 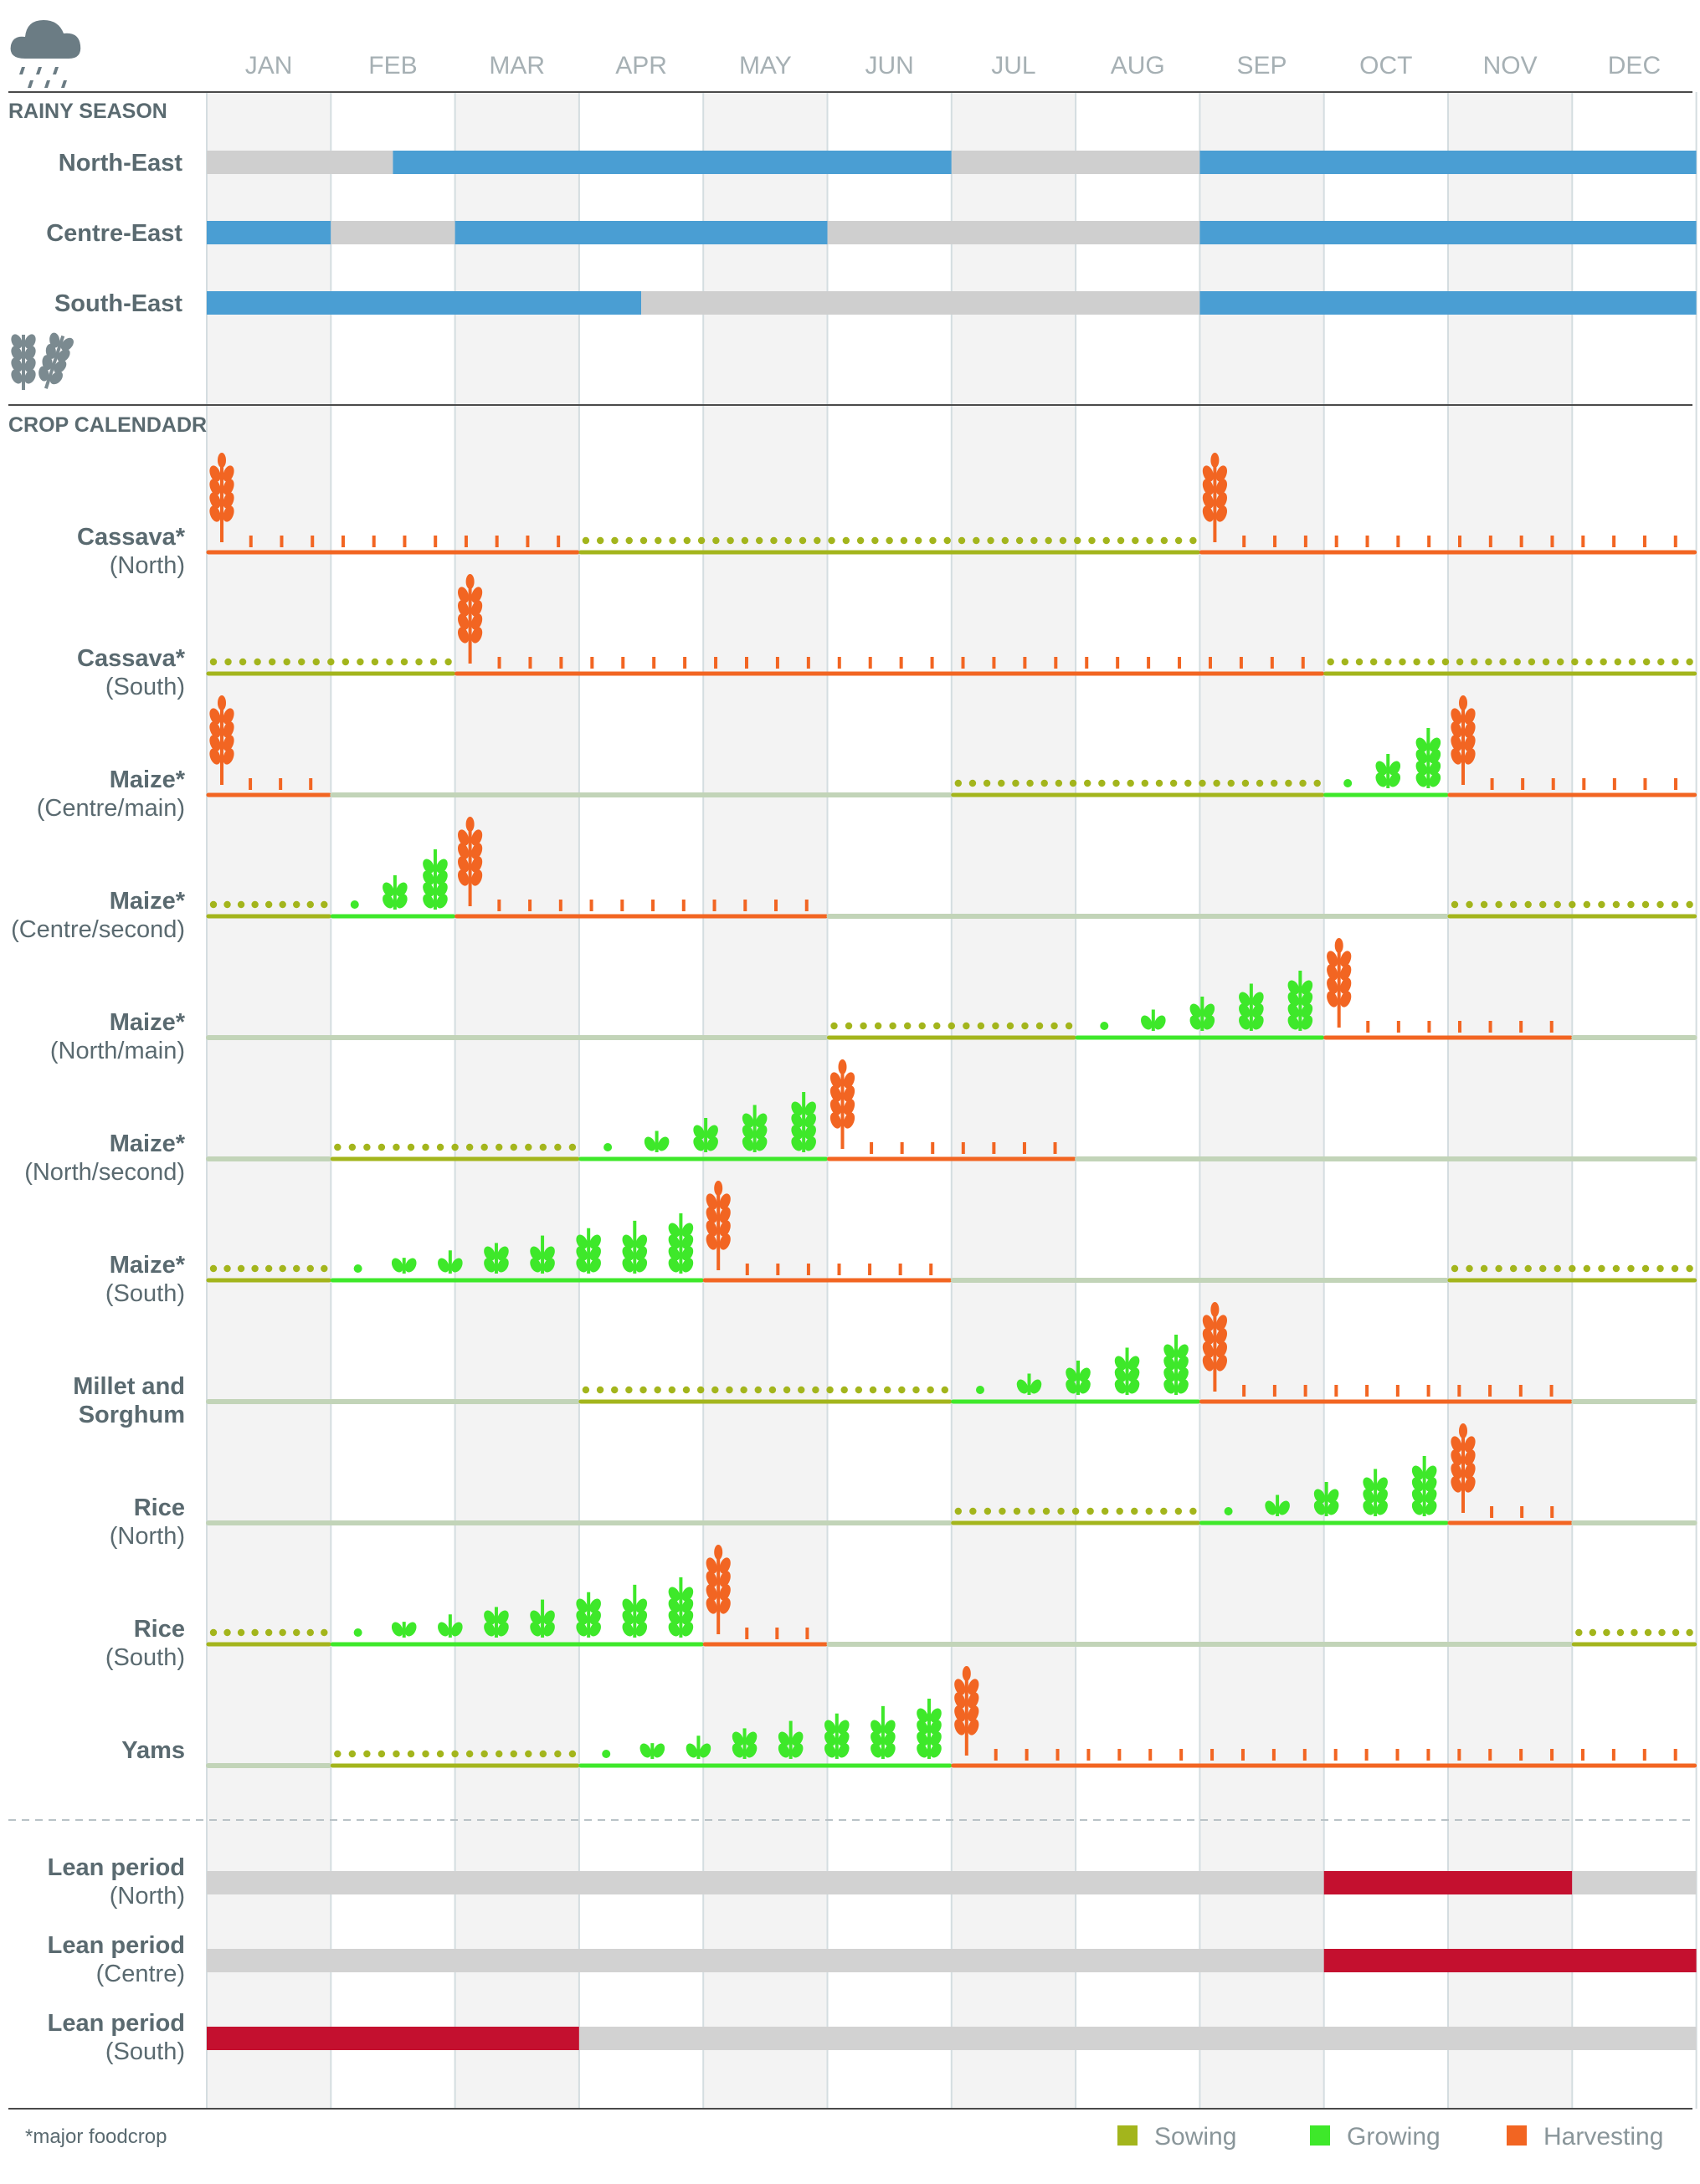 What do you see at coordinates (354, 904) in the screenshot?
I see `plant-seed` at bounding box center [354, 904].